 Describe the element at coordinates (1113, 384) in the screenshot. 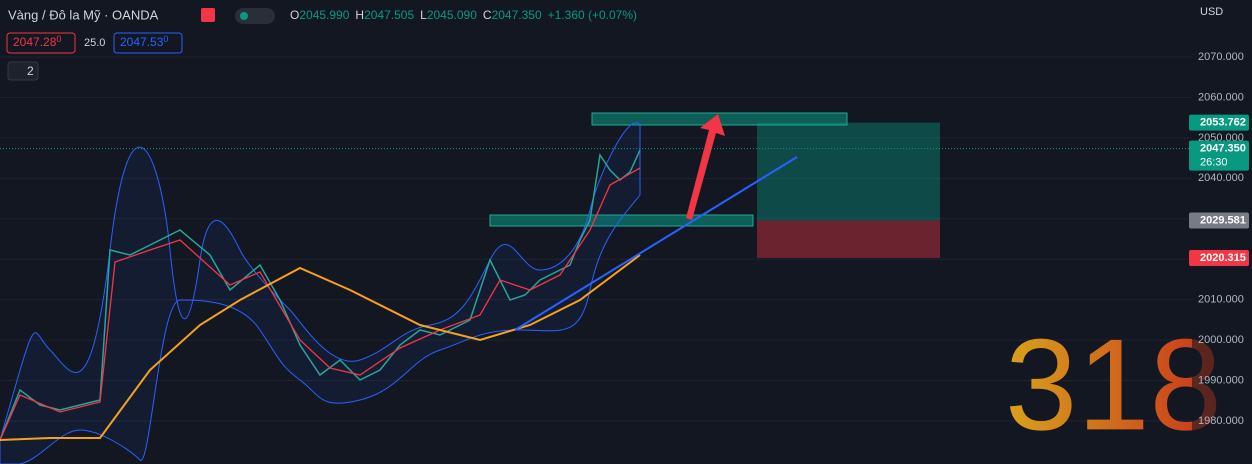

I see `watermark: 318` at that location.